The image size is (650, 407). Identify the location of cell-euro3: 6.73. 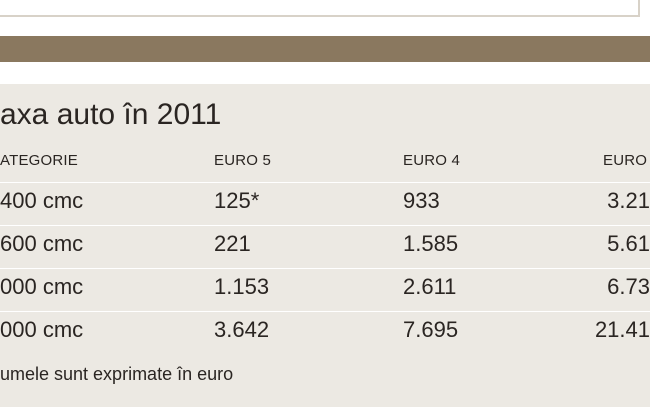
(628, 286).